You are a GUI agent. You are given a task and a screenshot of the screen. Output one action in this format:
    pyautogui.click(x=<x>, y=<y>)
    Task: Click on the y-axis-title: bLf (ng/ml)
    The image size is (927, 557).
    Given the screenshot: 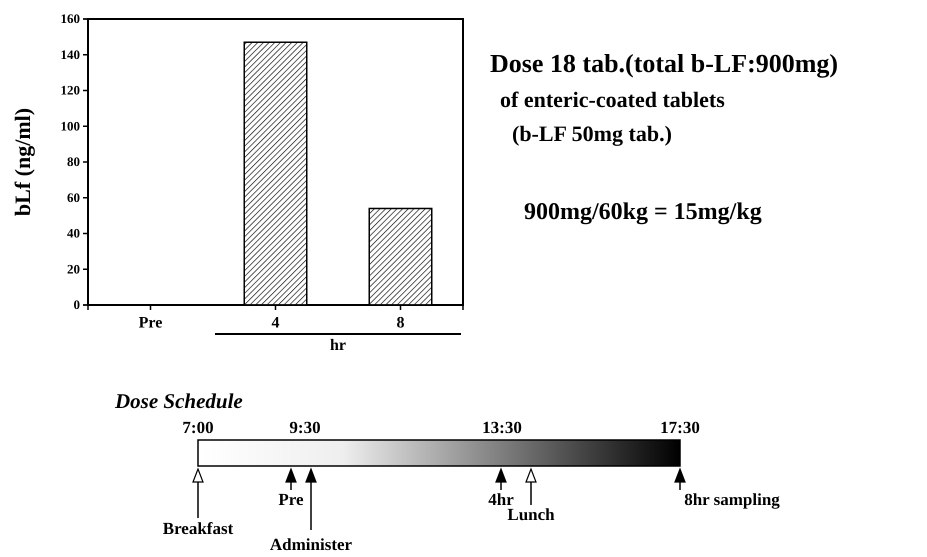 What is the action you would take?
    pyautogui.click(x=22, y=162)
    